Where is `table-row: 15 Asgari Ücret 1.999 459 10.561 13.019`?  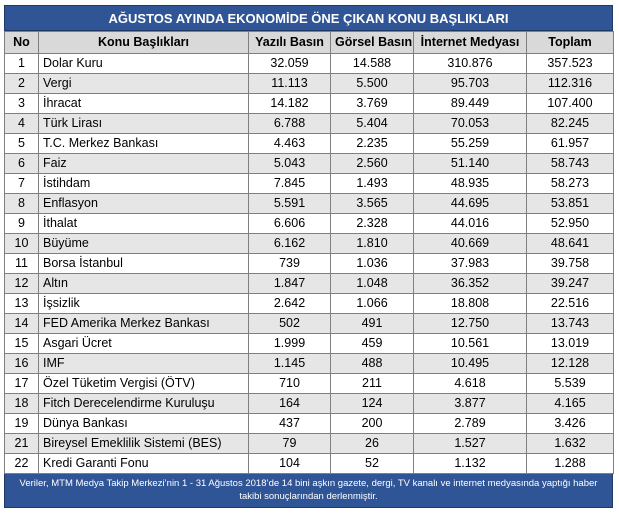
table-row: 15 Asgari Ücret 1.999 459 10.561 13.019 is located at coordinates (309, 343).